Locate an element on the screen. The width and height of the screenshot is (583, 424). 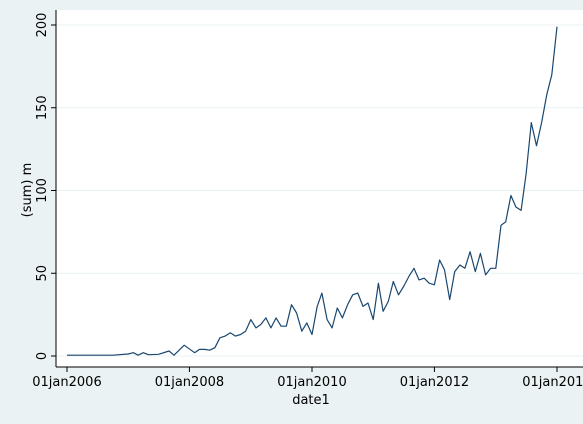
x-tick-label: 01jan2008 is located at coordinates (189, 382).